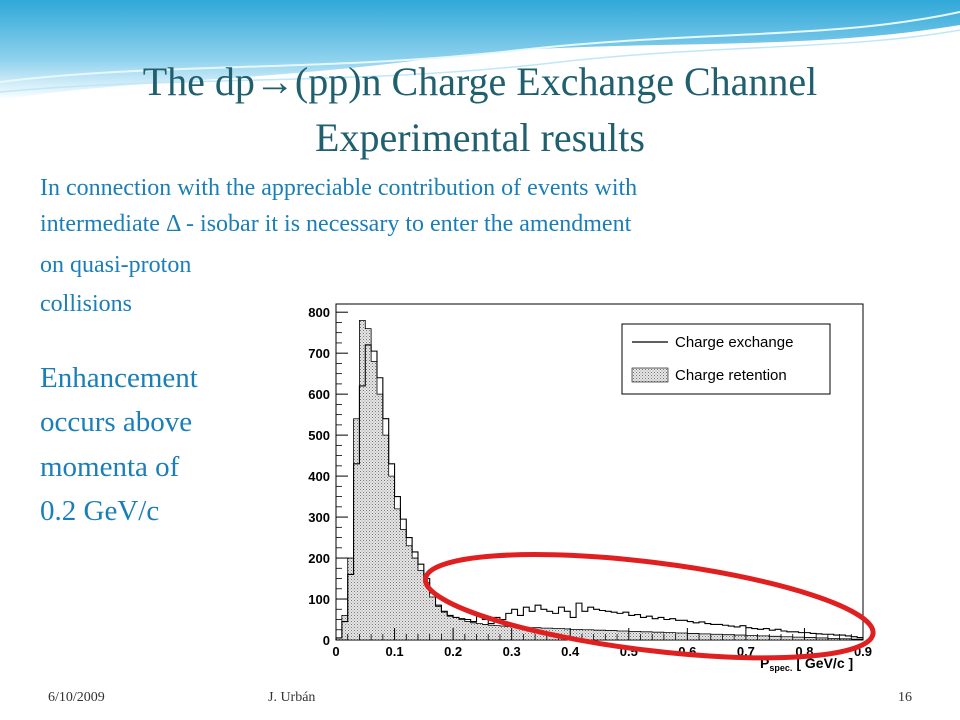 The image size is (960, 720). I want to click on slide-subtitle: Experimental results, so click(480, 137).